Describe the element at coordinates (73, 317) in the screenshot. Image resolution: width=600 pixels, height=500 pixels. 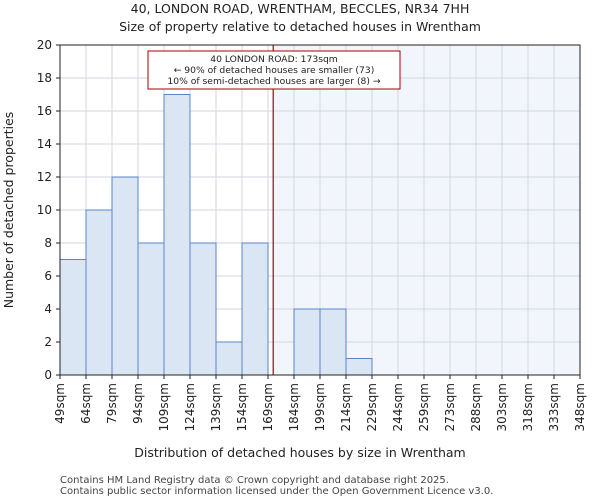
I see `bar-49sqm` at that location.